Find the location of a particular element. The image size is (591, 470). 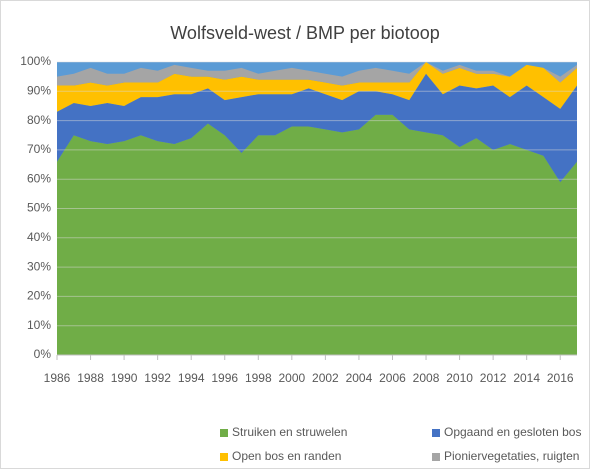

x-tick-label: 2016 is located at coordinates (560, 378).